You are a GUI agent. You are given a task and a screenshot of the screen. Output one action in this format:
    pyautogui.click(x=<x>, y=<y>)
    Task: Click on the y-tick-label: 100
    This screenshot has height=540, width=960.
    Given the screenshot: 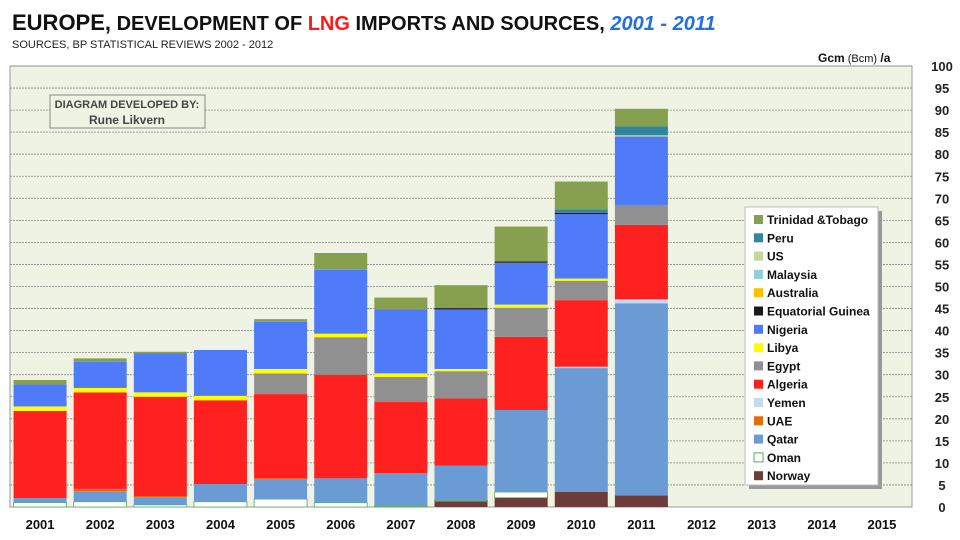 What is the action you would take?
    pyautogui.click(x=942, y=66)
    